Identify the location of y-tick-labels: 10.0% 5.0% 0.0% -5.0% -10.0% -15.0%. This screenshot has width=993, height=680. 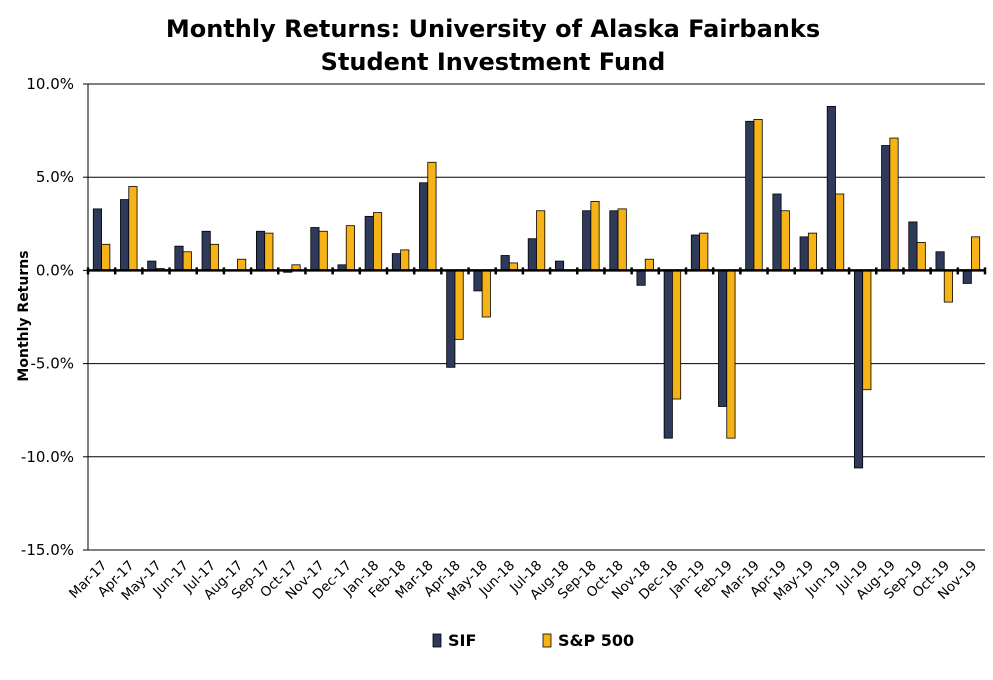
(47, 317).